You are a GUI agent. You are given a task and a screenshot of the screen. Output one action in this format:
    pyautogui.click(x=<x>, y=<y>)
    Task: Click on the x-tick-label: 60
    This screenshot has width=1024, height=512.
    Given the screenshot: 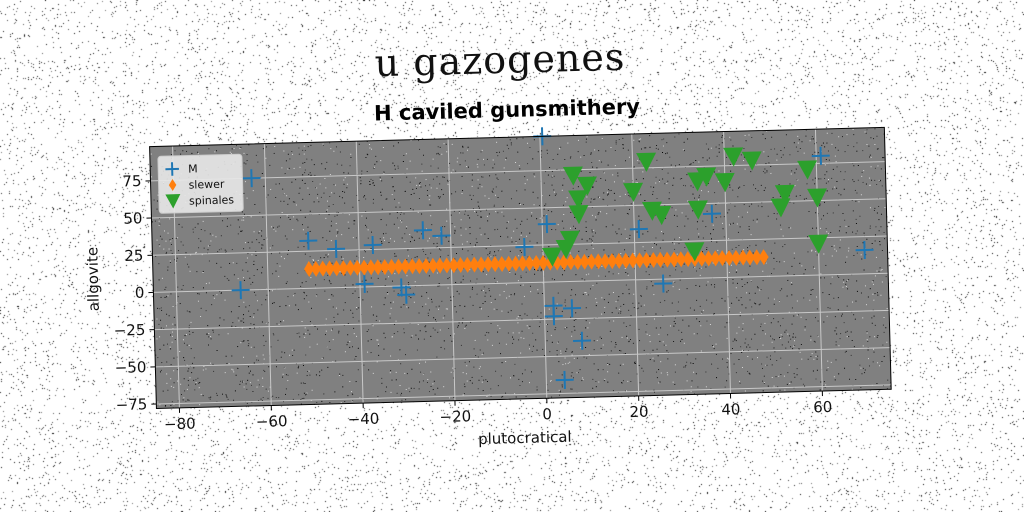 What is the action you would take?
    pyautogui.click(x=823, y=407)
    